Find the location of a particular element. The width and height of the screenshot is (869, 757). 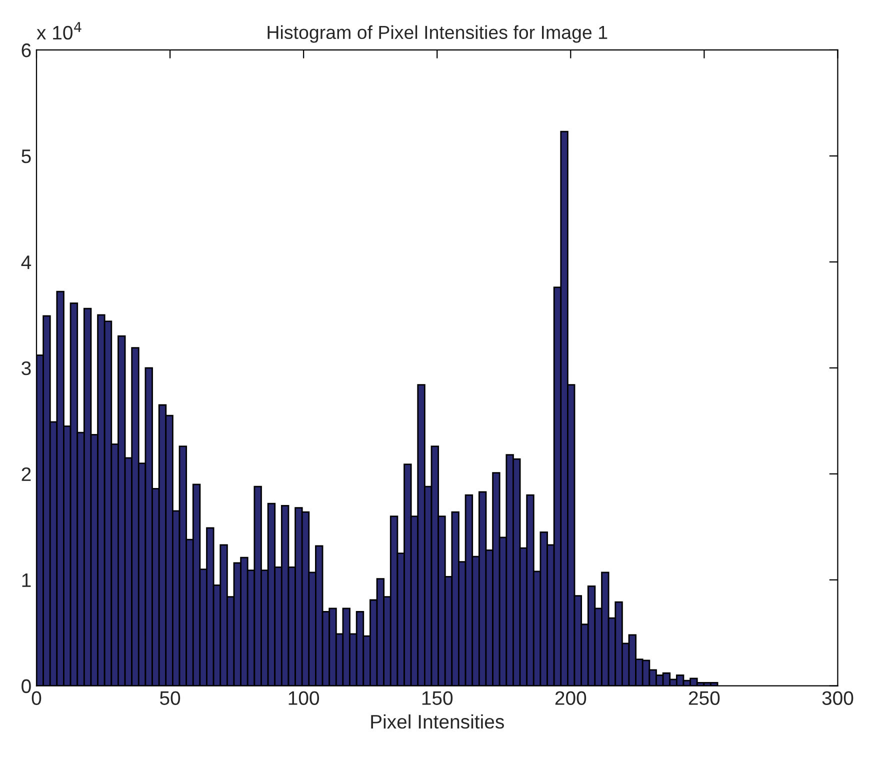

x-tick-label: 300 is located at coordinates (838, 698).